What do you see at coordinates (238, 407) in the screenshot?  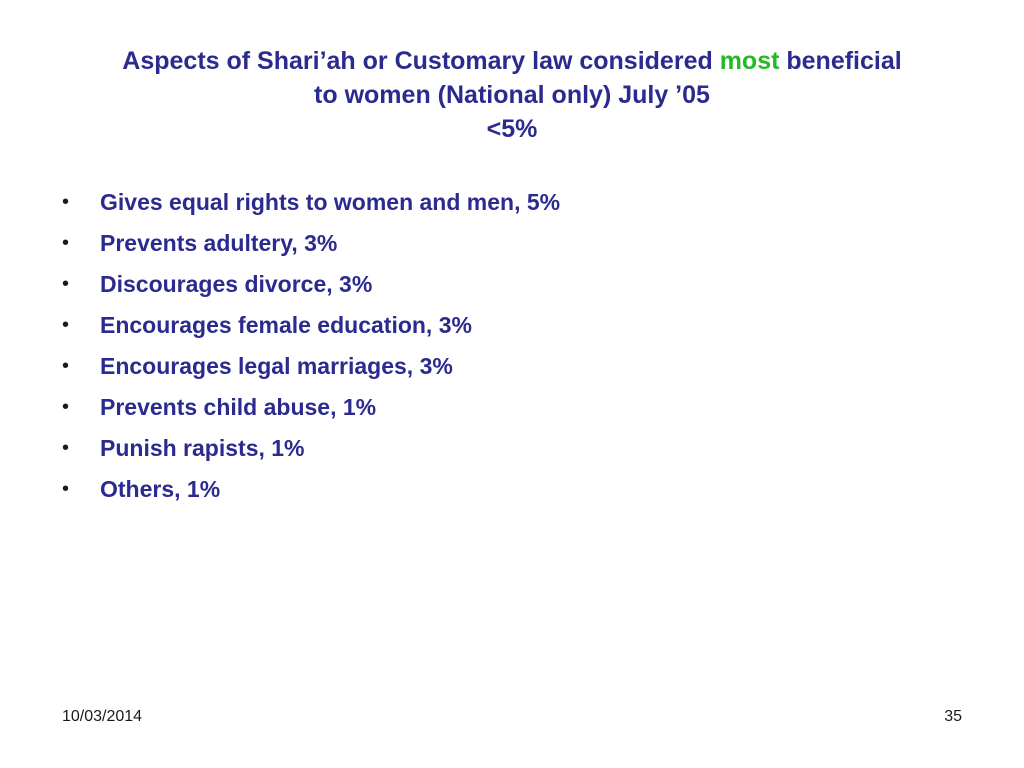 I see `list-item-text: Prevents child abuse, 1%` at bounding box center [238, 407].